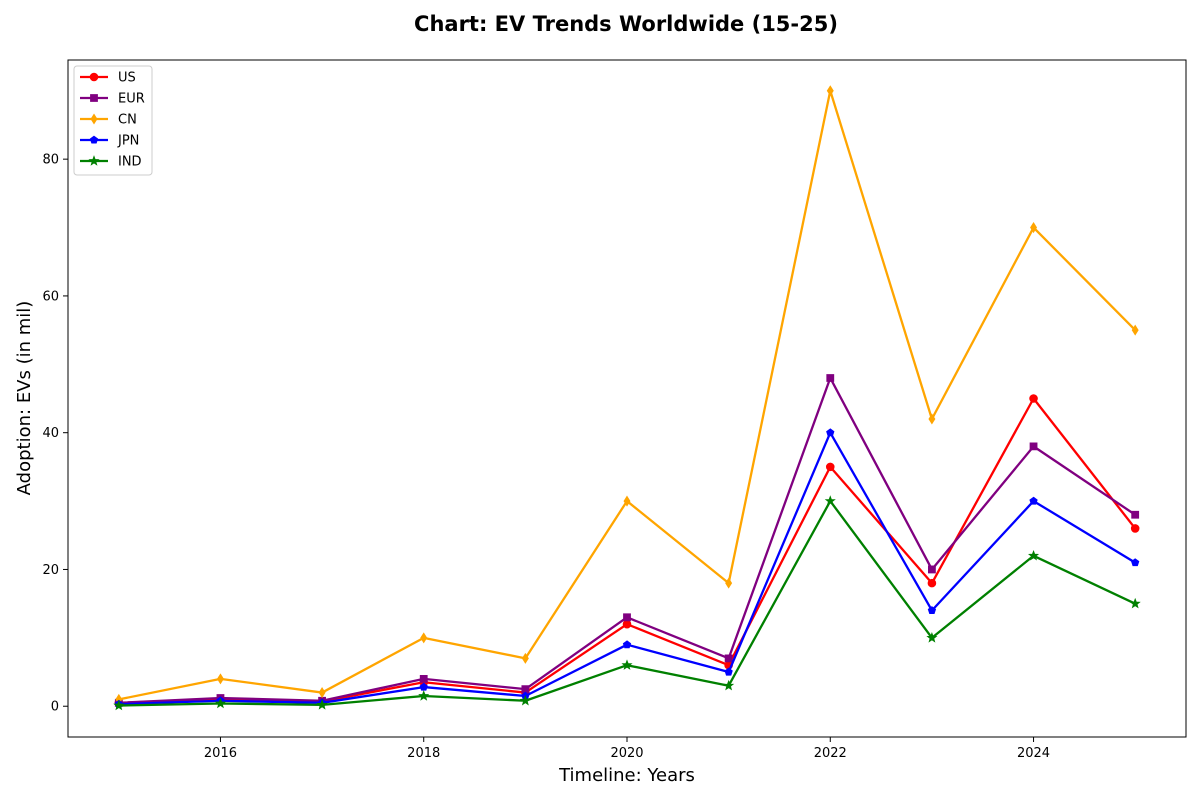  Describe the element at coordinates (112, 99) in the screenshot. I see `legend-item-eur: EUR` at that location.